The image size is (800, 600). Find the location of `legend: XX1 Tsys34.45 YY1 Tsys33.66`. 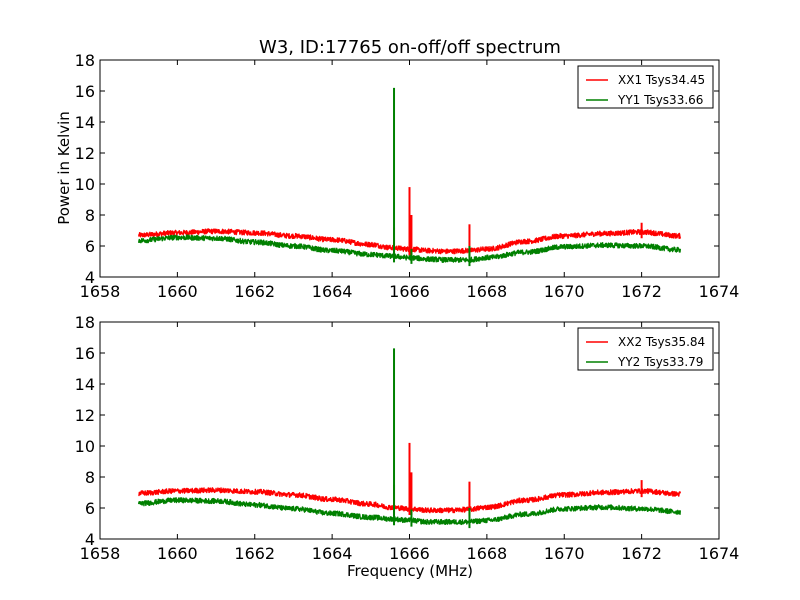

legend: XX1 Tsys34.45 YY1 Tsys33.66 is located at coordinates (645, 87).